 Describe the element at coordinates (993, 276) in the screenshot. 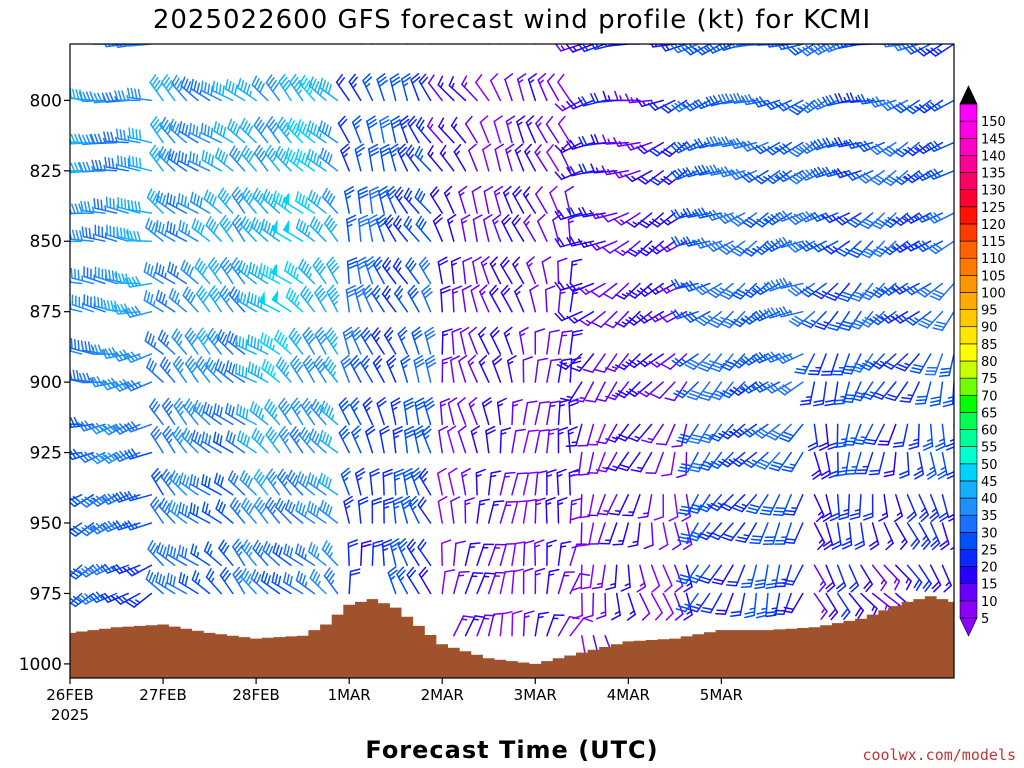

I see `colorbar-label: 105` at that location.